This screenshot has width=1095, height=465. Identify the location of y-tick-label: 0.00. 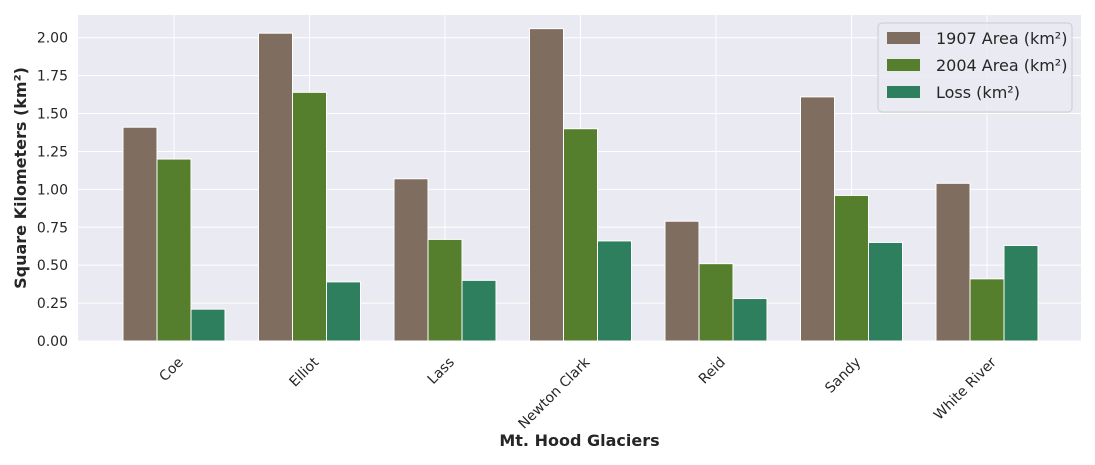
(52, 342).